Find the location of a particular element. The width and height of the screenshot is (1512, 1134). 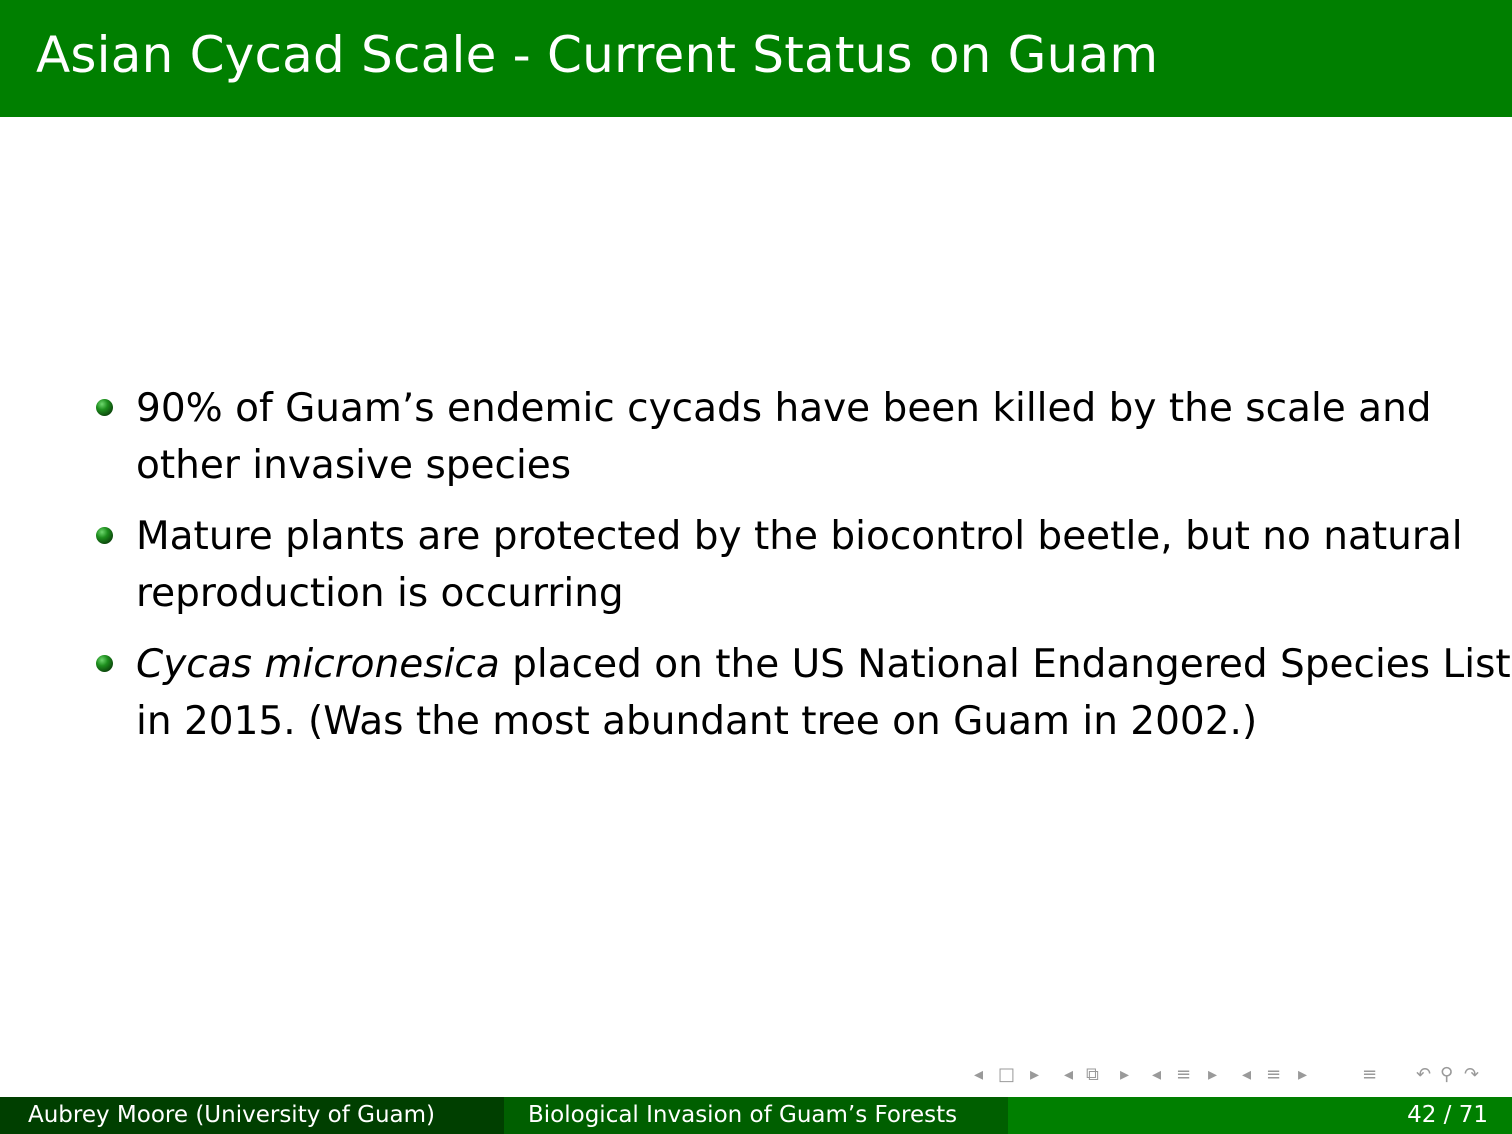

footer-page-section: 42 / 71 is located at coordinates (1260, 1115).